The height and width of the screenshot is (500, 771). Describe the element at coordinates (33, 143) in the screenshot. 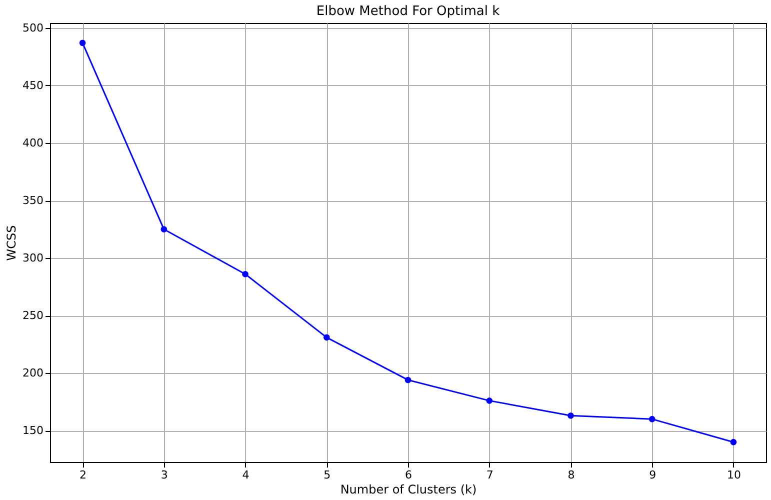

I see `y-tick-label: 400` at that location.